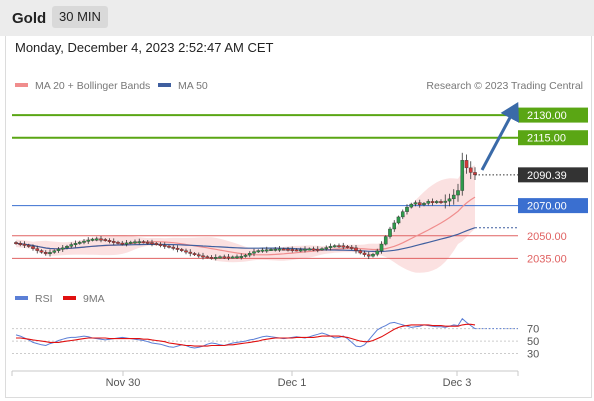 Image resolution: width=594 pixels, height=401 pixels. What do you see at coordinates (44, 299) in the screenshot?
I see `legend-label-rsi: RSI` at bounding box center [44, 299].